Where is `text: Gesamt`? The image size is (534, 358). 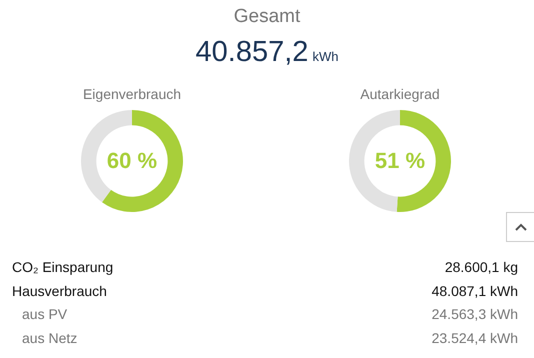 text: Gesamt is located at coordinates (267, 17).